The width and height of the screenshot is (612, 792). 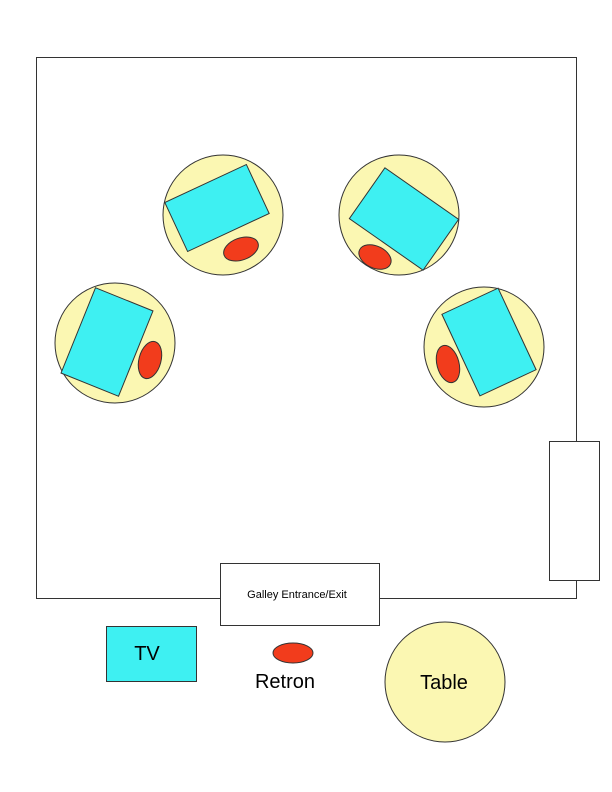 I want to click on legend-tv-swatch, so click(x=151, y=654).